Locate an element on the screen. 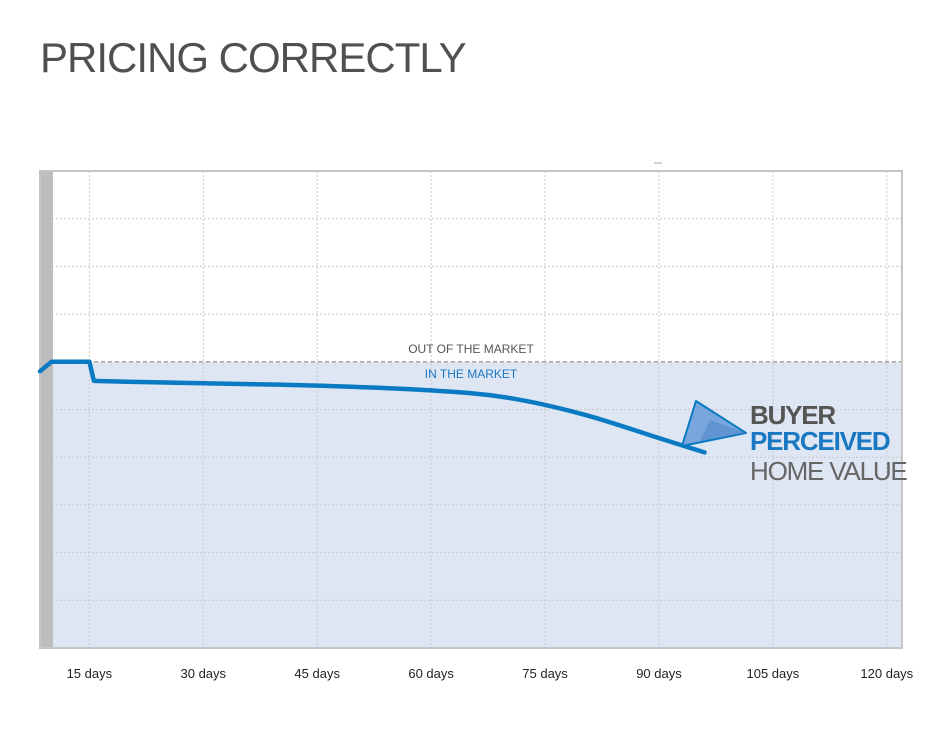  x-tick-label: 30 days is located at coordinates (204, 673).